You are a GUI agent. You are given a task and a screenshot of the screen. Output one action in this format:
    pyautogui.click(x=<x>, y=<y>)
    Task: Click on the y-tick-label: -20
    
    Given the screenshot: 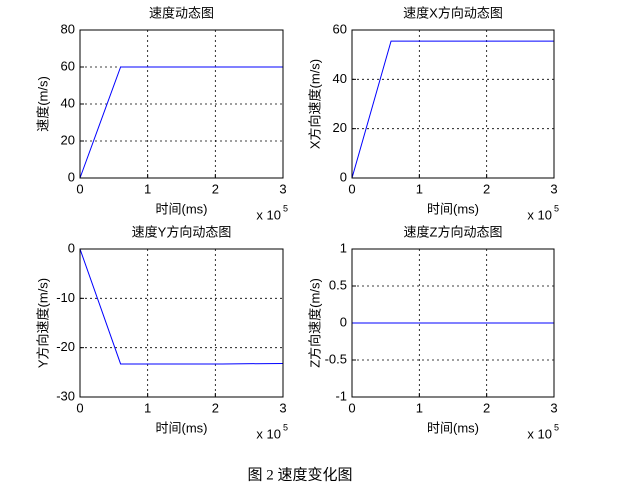 What is the action you would take?
    pyautogui.click(x=65, y=346)
    